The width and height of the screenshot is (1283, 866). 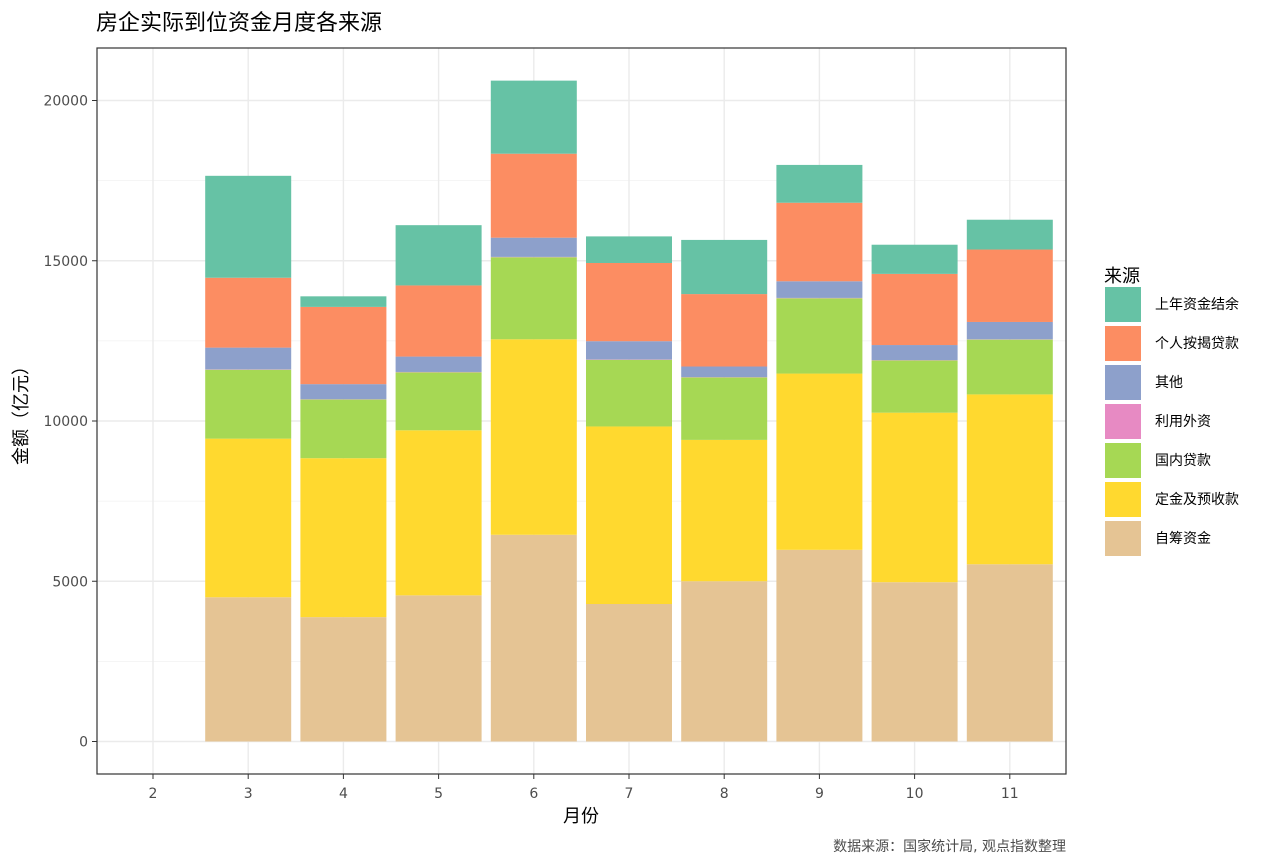 What do you see at coordinates (1183, 538) in the screenshot?
I see `legend-label: 自筹资金` at bounding box center [1183, 538].